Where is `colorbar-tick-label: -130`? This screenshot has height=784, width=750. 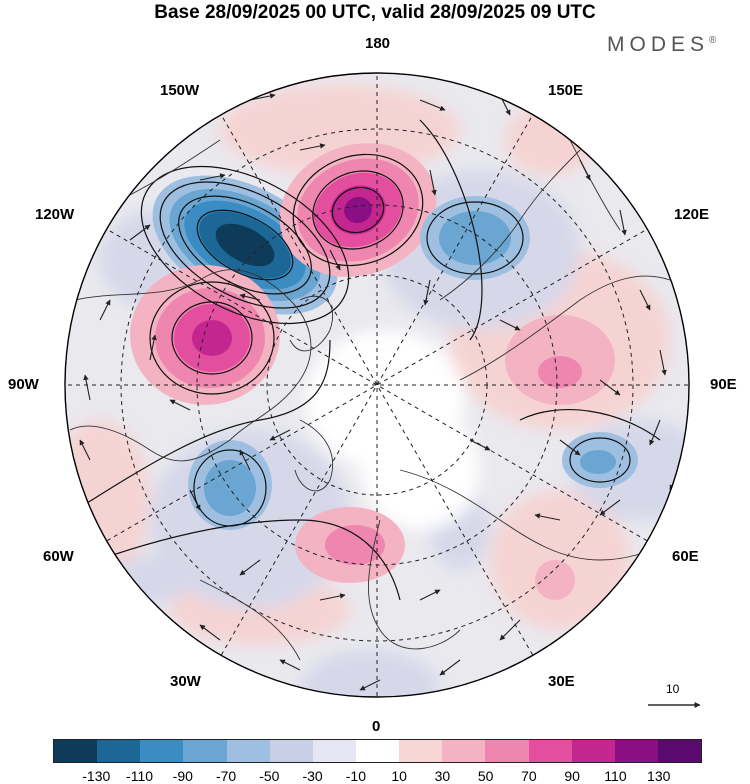
colorbar-tick-label: -130 is located at coordinates (96, 776).